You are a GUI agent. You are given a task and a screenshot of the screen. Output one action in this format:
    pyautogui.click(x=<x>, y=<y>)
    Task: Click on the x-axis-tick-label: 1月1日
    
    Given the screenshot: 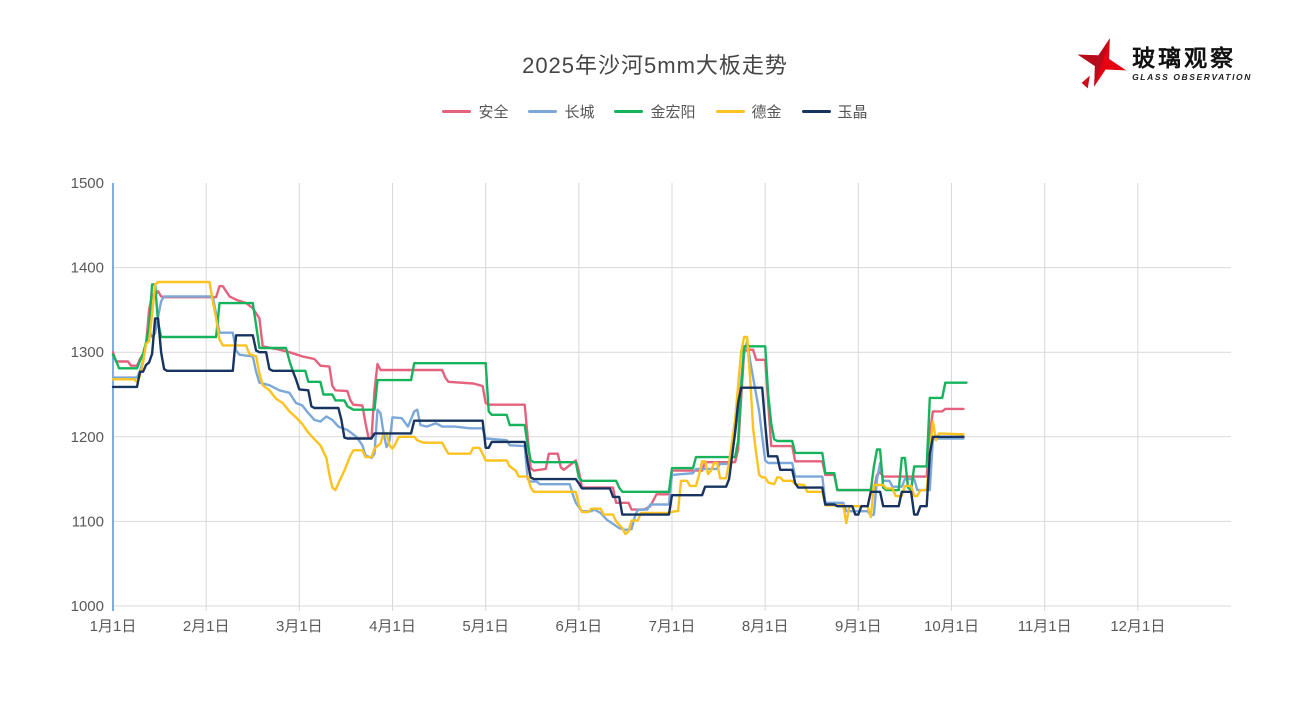 What is the action you would take?
    pyautogui.click(x=113, y=626)
    